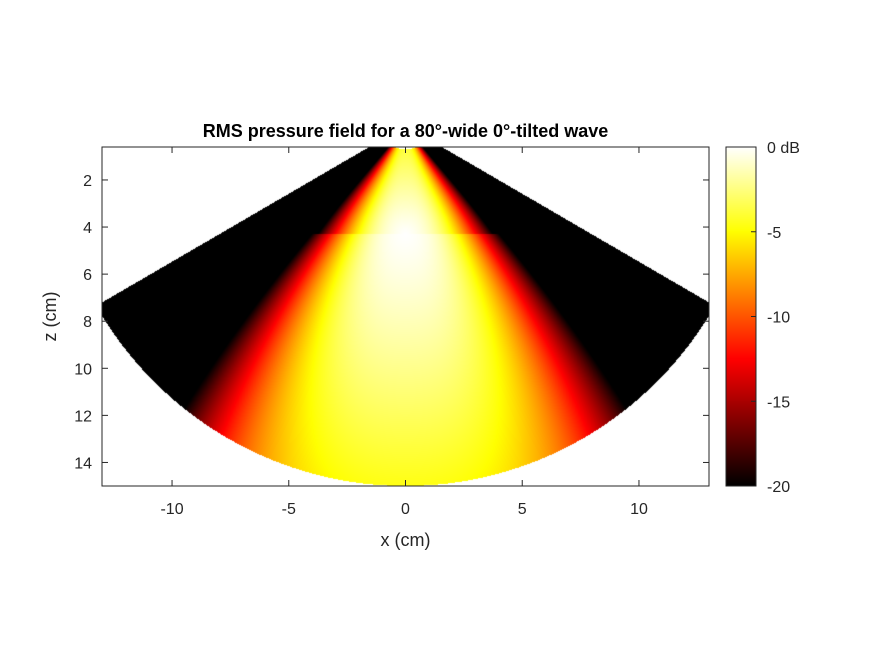 This screenshot has width=875, height=656. Describe the element at coordinates (83, 369) in the screenshot. I see `y-tick-label: 10` at that location.